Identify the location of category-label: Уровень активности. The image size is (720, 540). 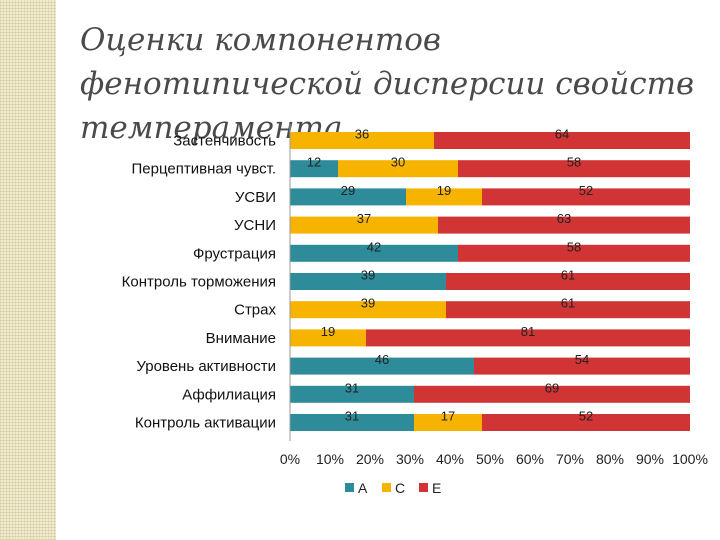
(206, 366).